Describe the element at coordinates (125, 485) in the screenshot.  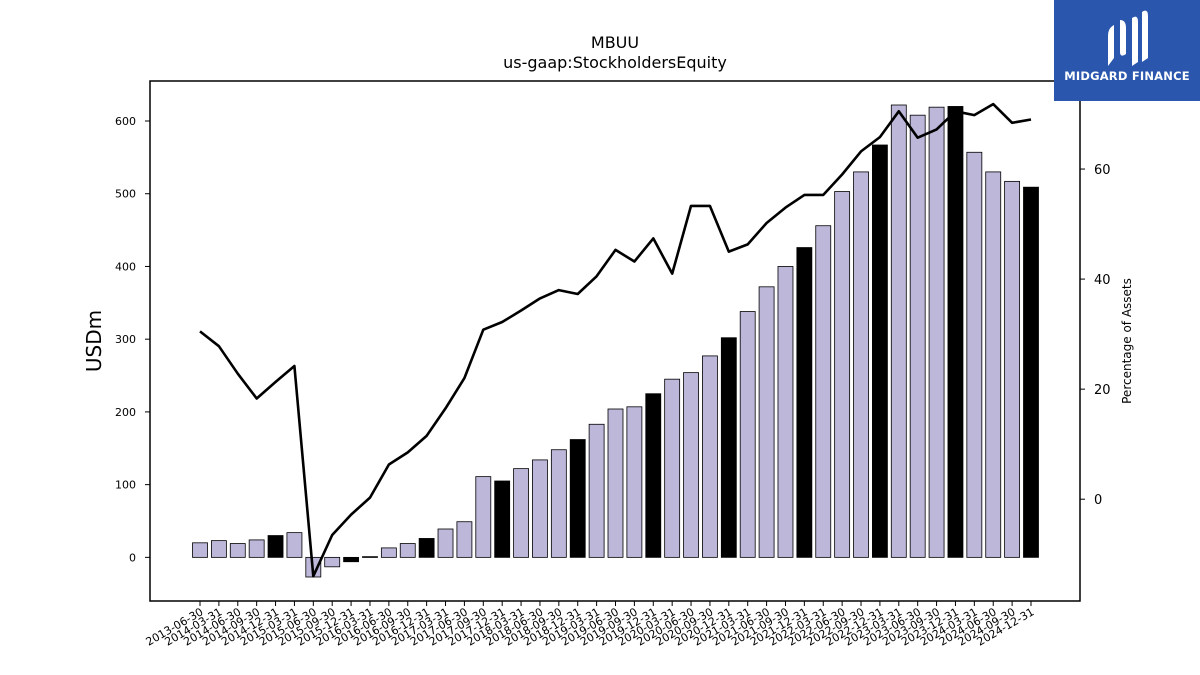
I see `y-tick-label: 100` at that location.